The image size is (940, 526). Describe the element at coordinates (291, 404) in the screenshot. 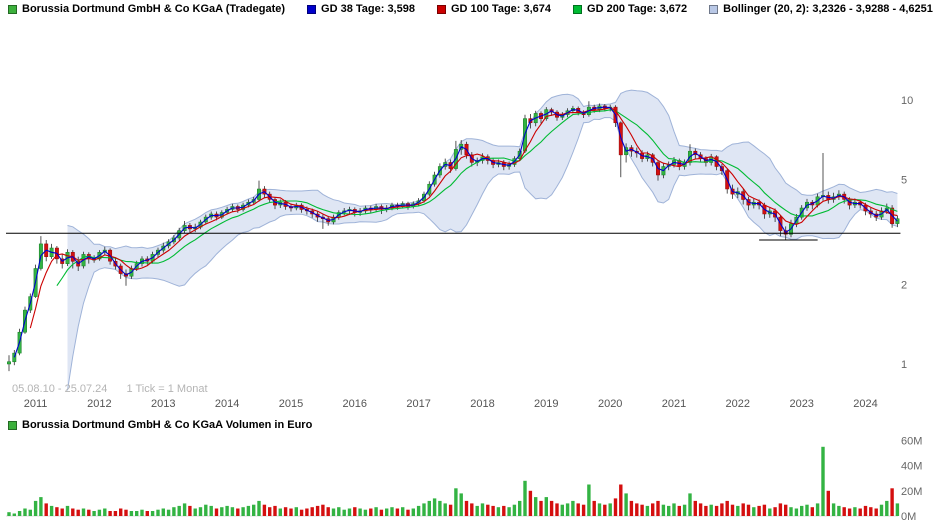

I see `svg-text: 2015` at that location.